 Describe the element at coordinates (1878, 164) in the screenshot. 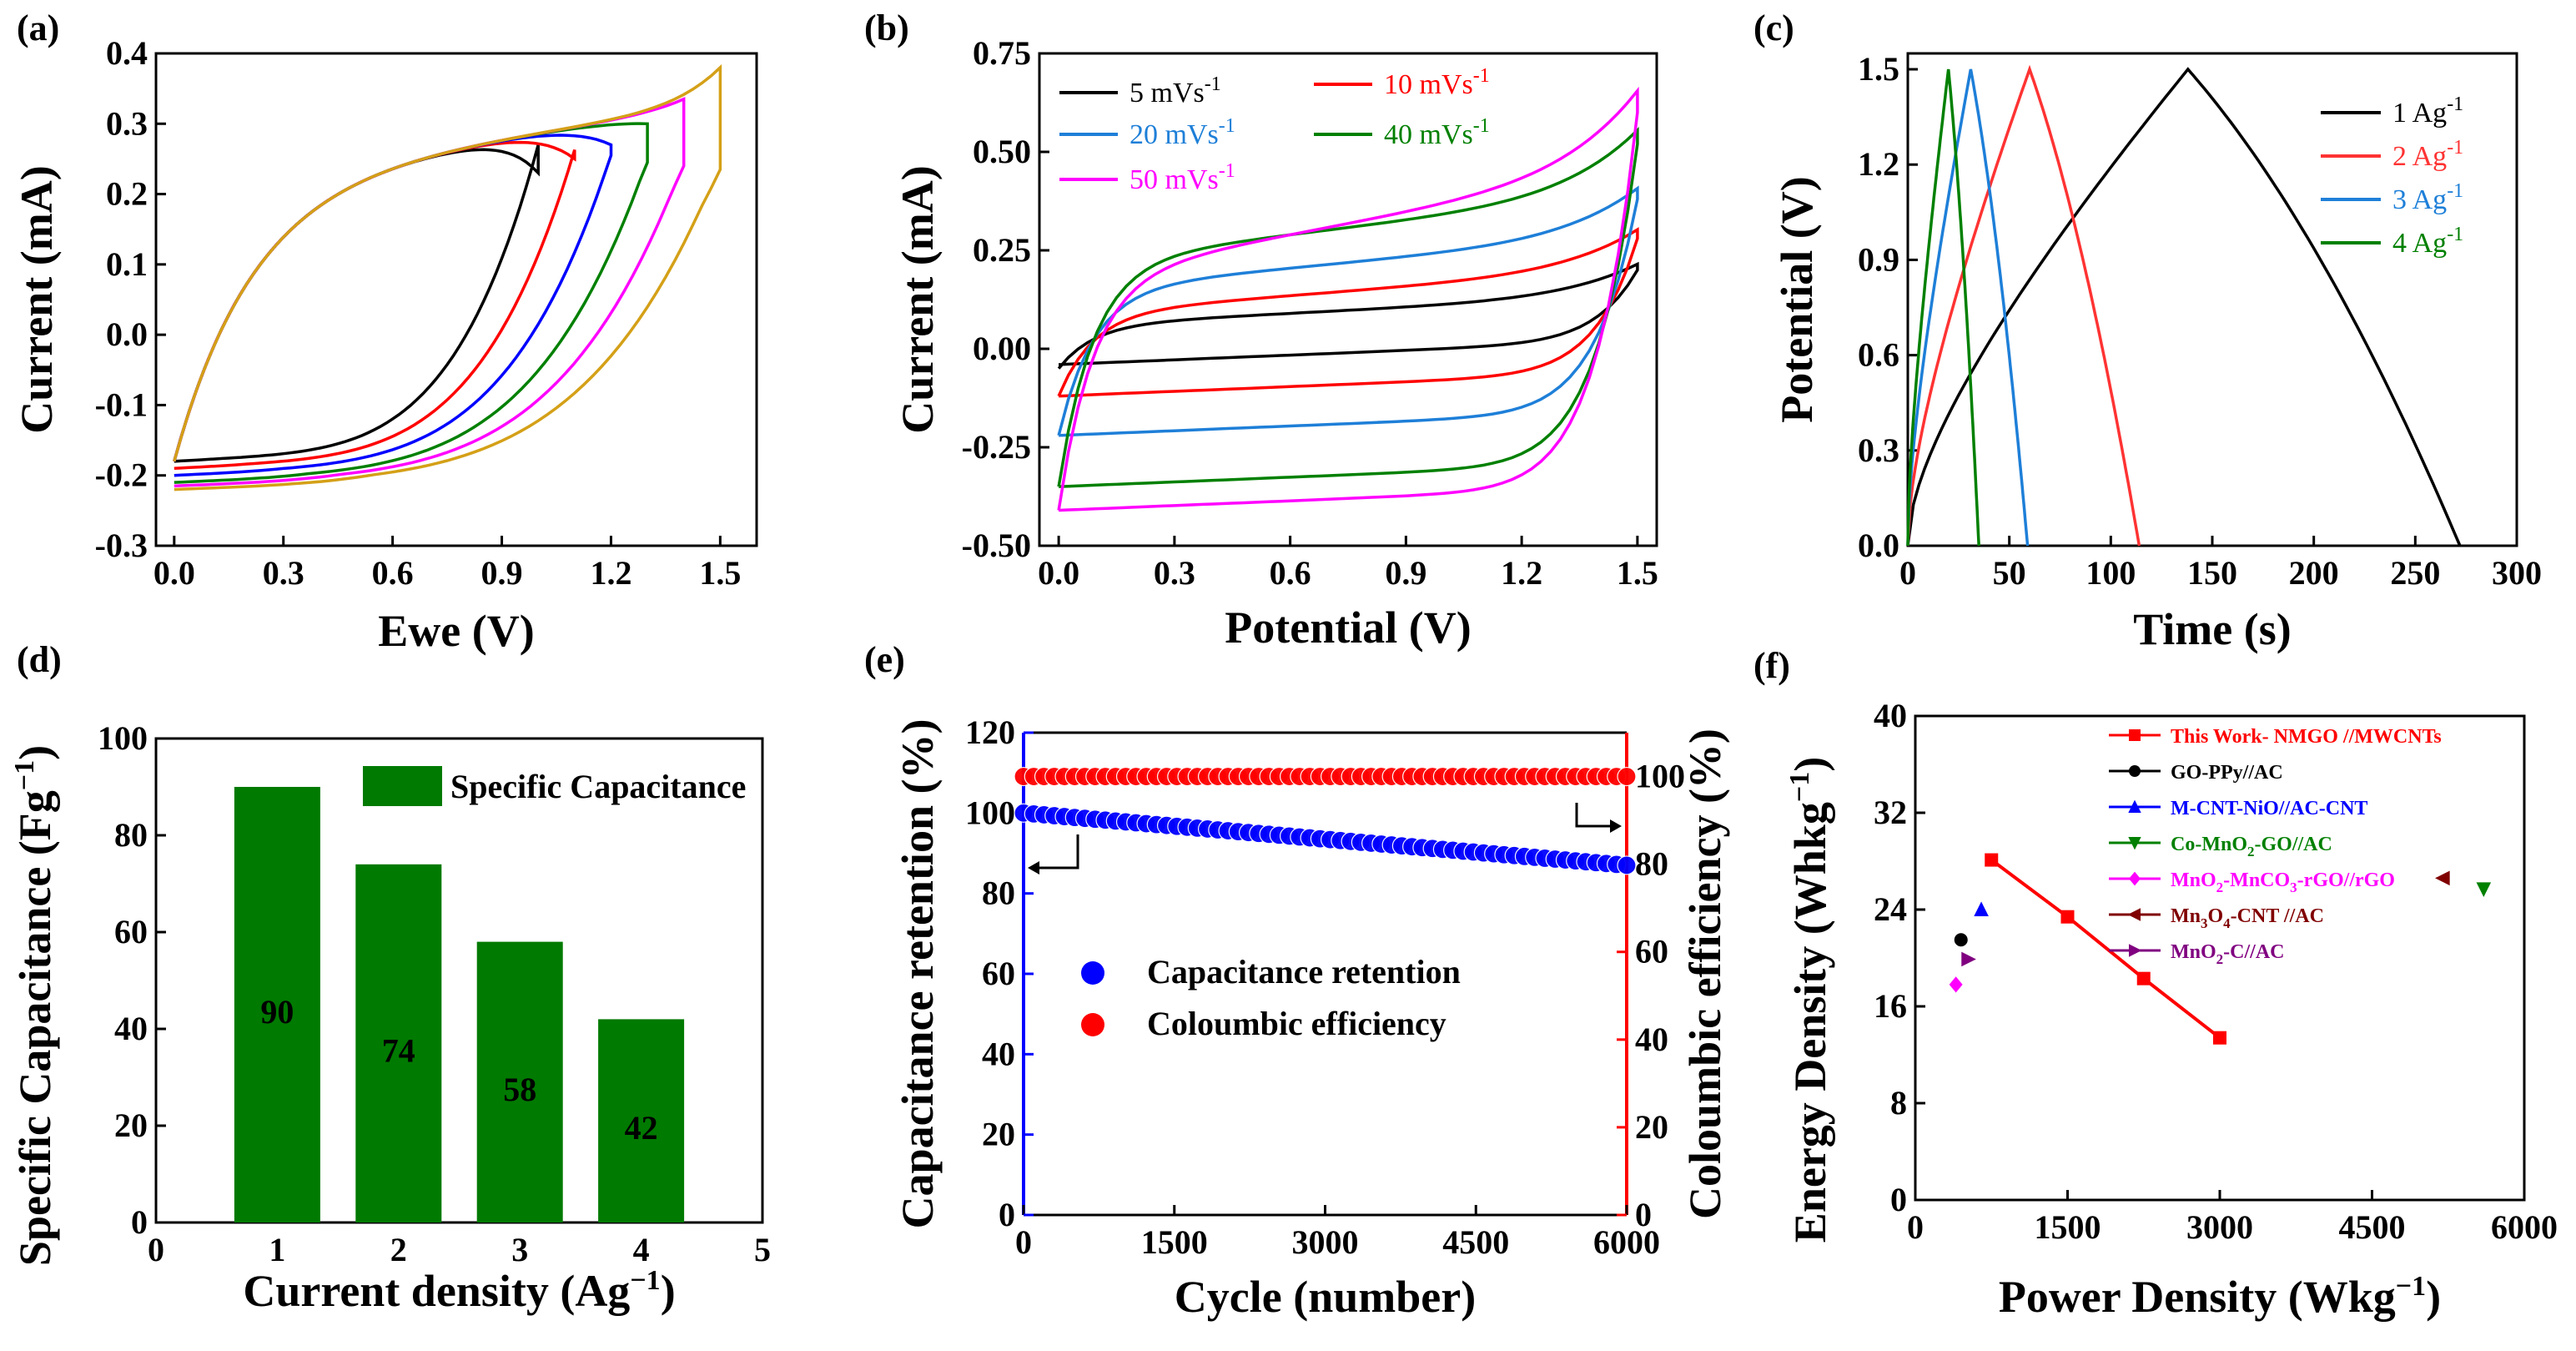

I see `y-tick-label: 1.2` at that location.